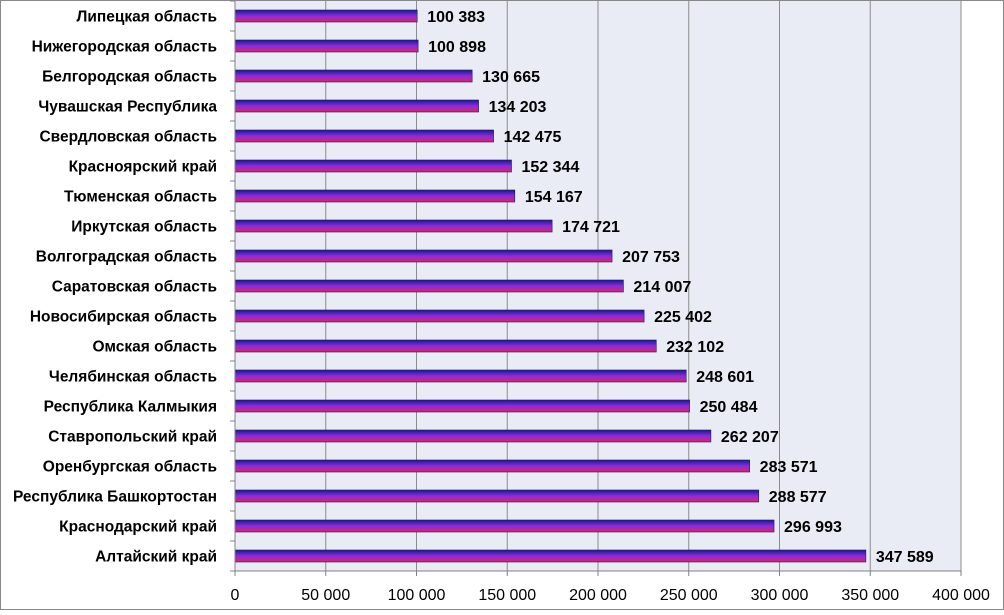 This screenshot has height=615, width=1004. Describe the element at coordinates (140, 197) in the screenshot. I see `category-label: Тюменская область` at that location.